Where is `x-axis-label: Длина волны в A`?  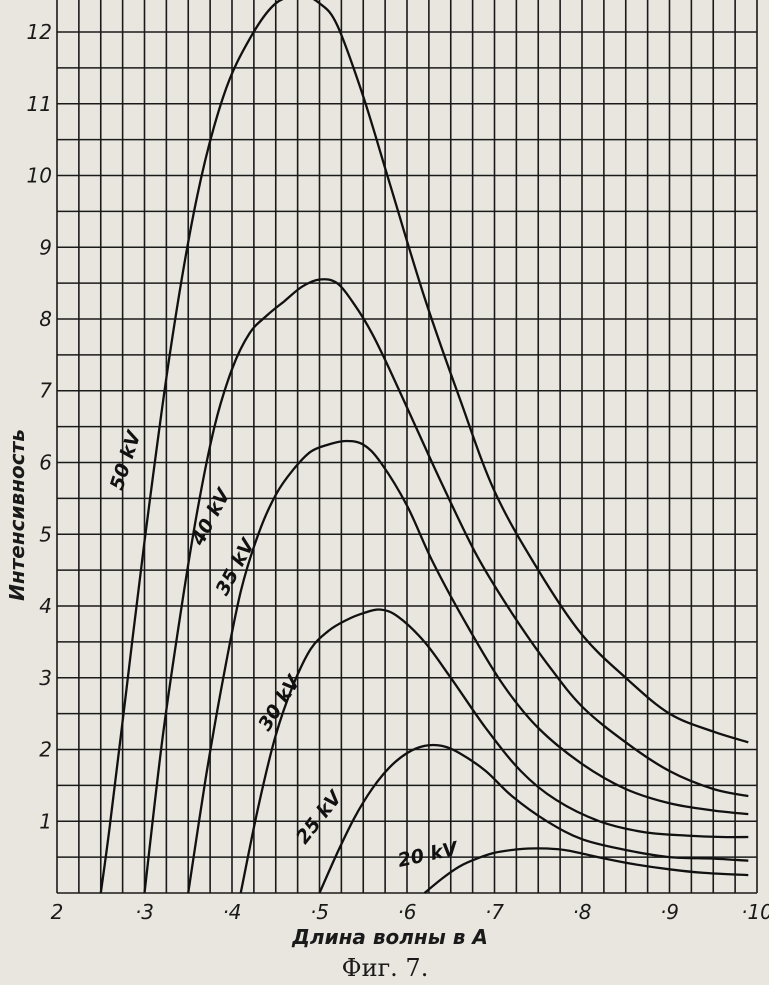 x-axis-label: Длина волны в A is located at coordinates (389, 937).